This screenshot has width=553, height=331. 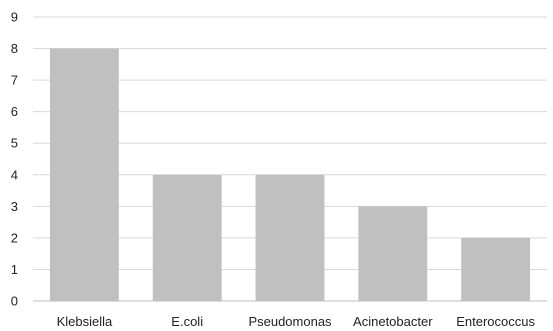 I want to click on x-tick-label: Klebsiella, so click(x=85, y=321).